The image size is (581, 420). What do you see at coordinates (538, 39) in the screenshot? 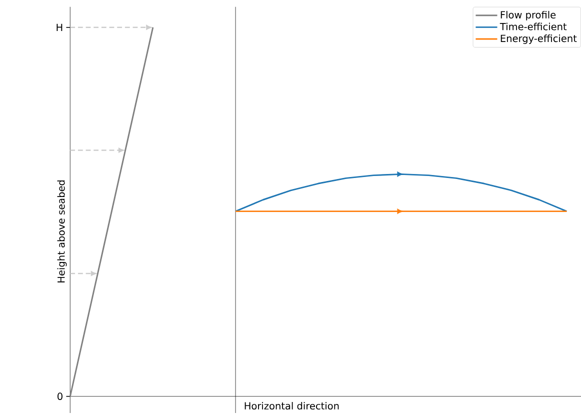
I see `legend-label: Energy-efficient` at bounding box center [538, 39].